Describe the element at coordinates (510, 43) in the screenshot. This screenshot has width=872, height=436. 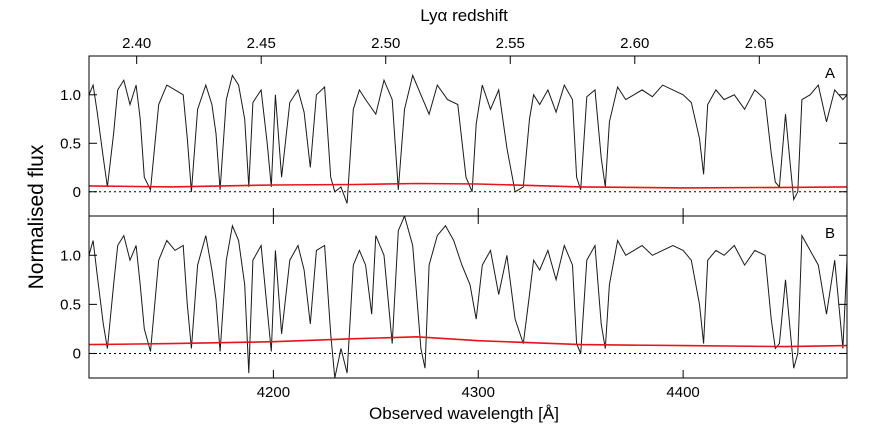
I see `top-tick-label: 2.55` at that location.